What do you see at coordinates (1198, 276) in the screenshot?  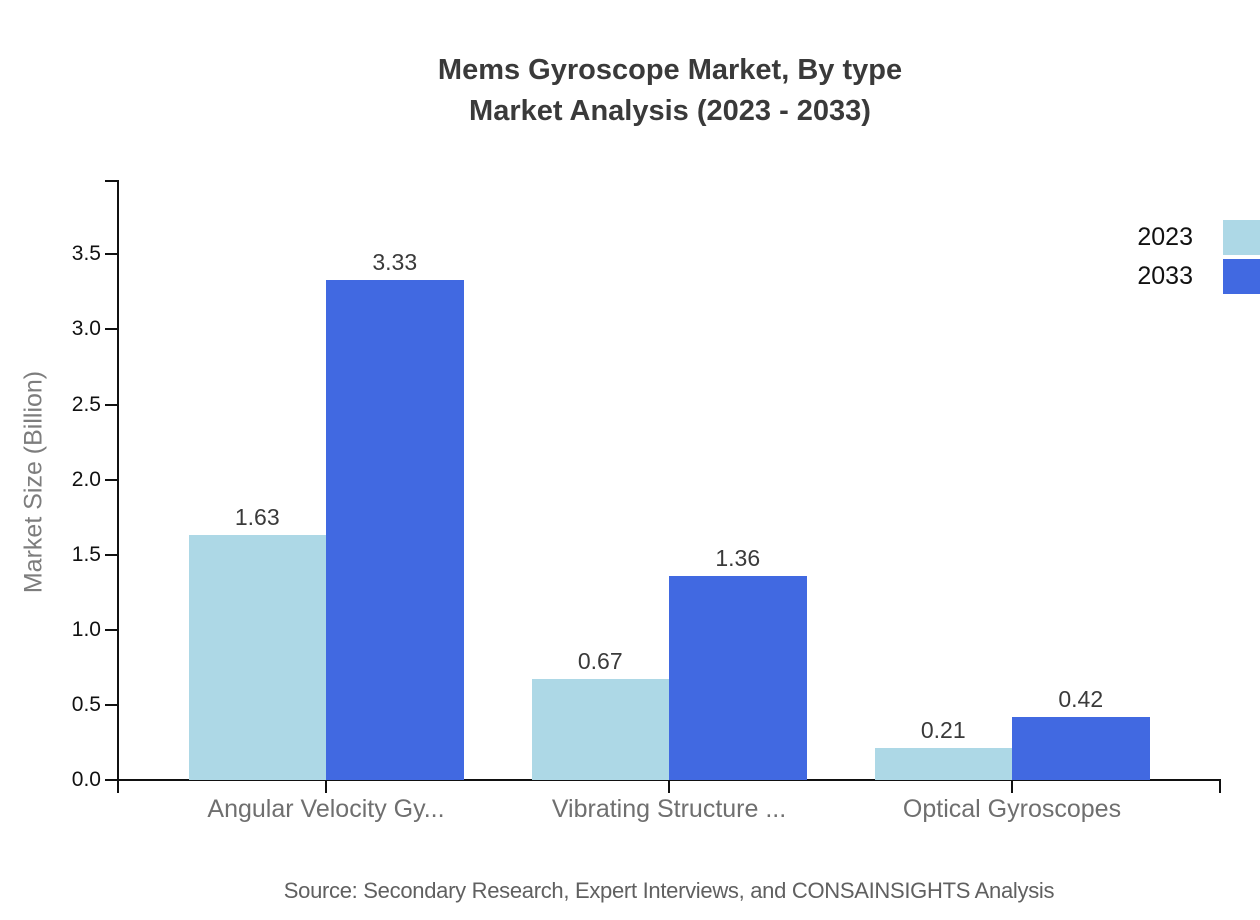 I see `legend-item-2033: 2033` at bounding box center [1198, 276].